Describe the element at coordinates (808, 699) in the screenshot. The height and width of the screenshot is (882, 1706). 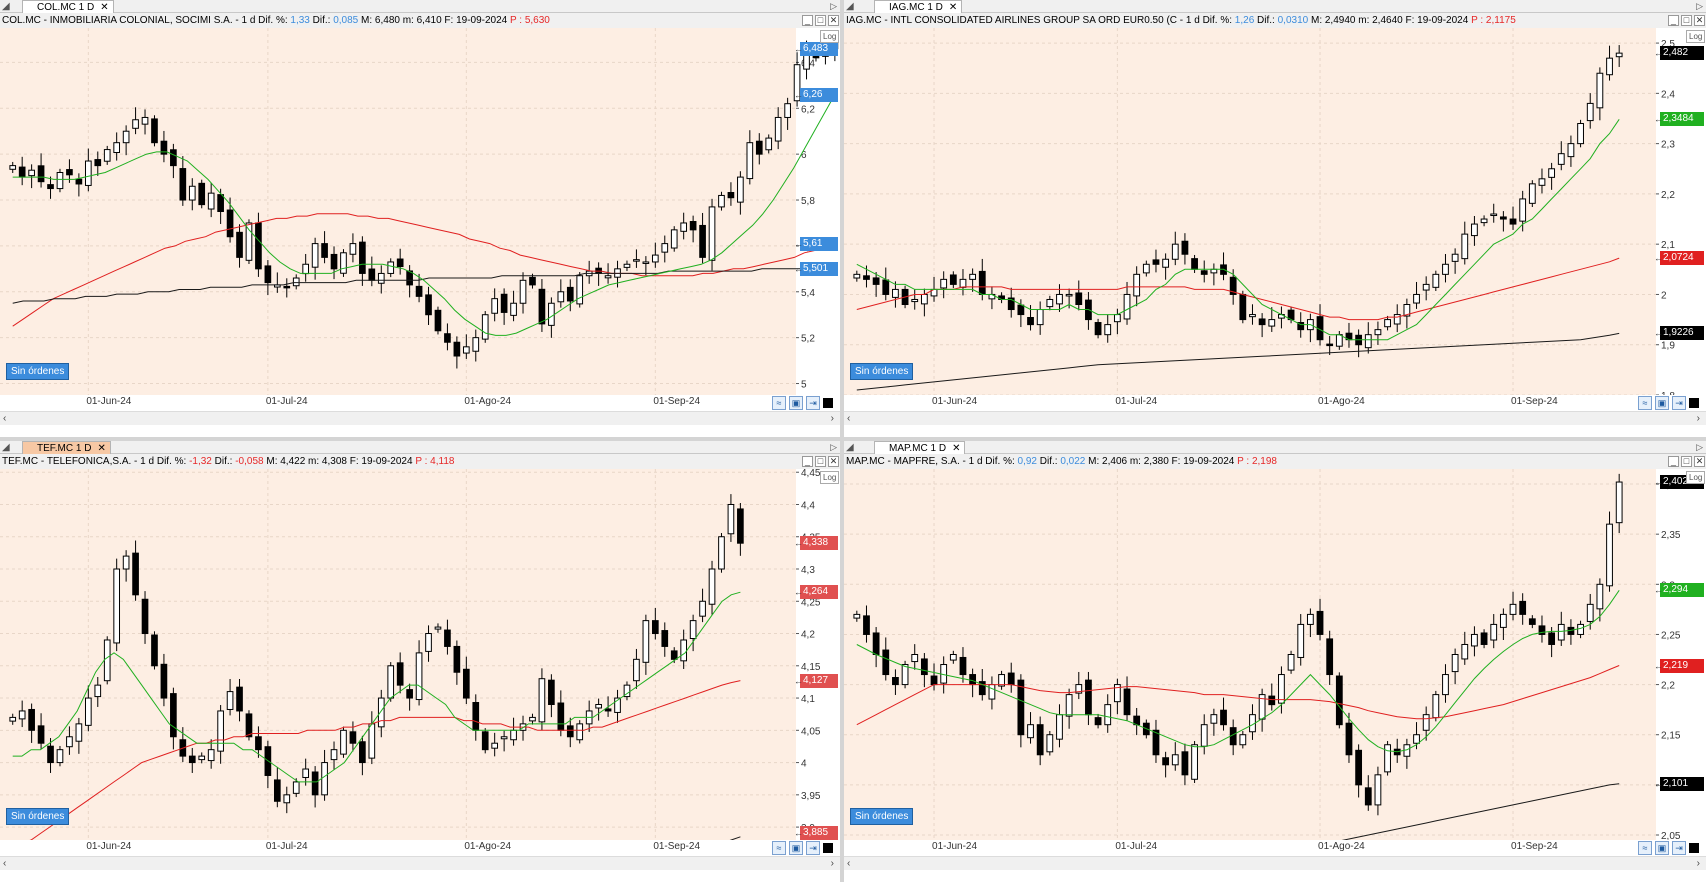
I see `y-tick-label: 4,1` at that location.